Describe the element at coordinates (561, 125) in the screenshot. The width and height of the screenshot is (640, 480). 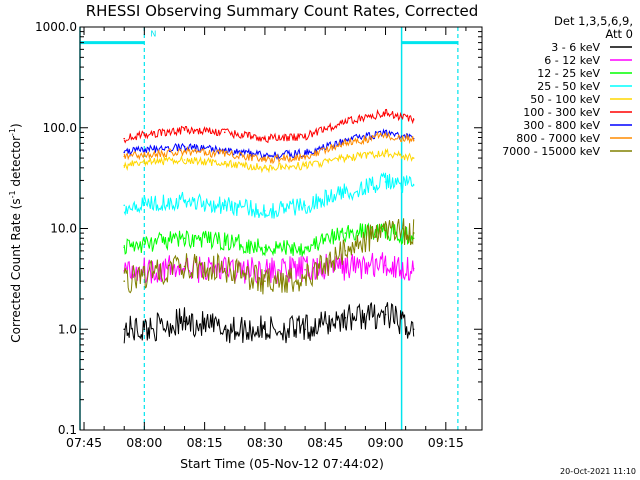
I see `legend-label: 300 - 800 keV` at that location.